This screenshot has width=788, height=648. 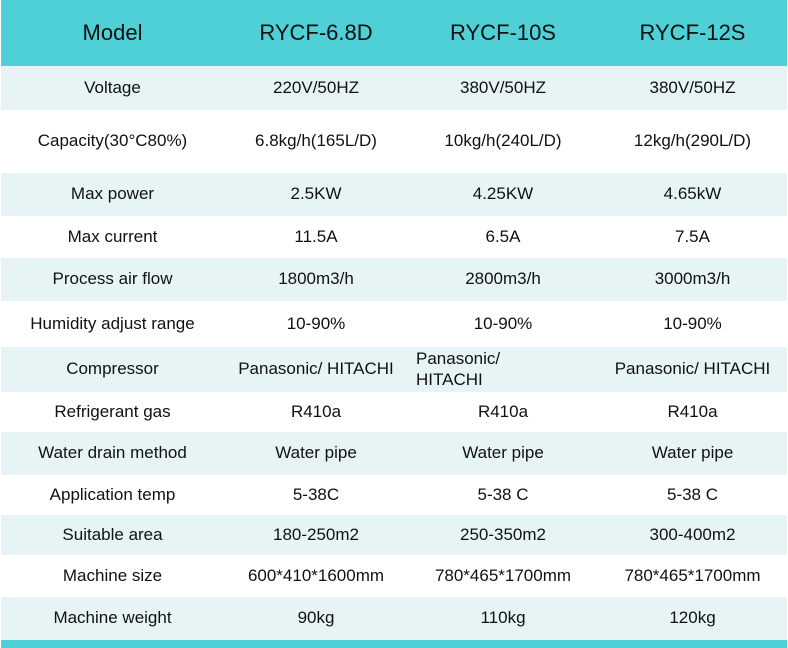 I want to click on header-cell: RYCF-10S, so click(x=503, y=33).